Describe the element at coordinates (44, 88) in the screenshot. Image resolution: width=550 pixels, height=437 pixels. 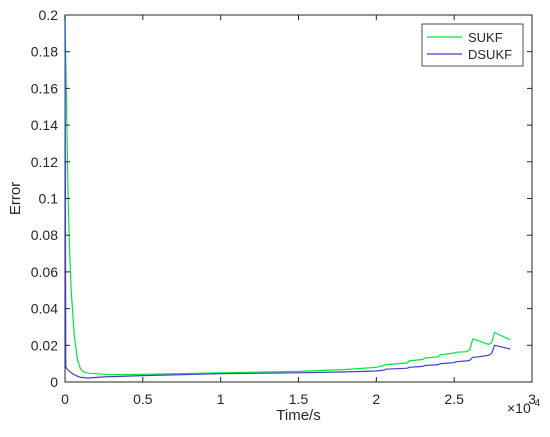
I see `y-tick-label: 0.16` at that location.